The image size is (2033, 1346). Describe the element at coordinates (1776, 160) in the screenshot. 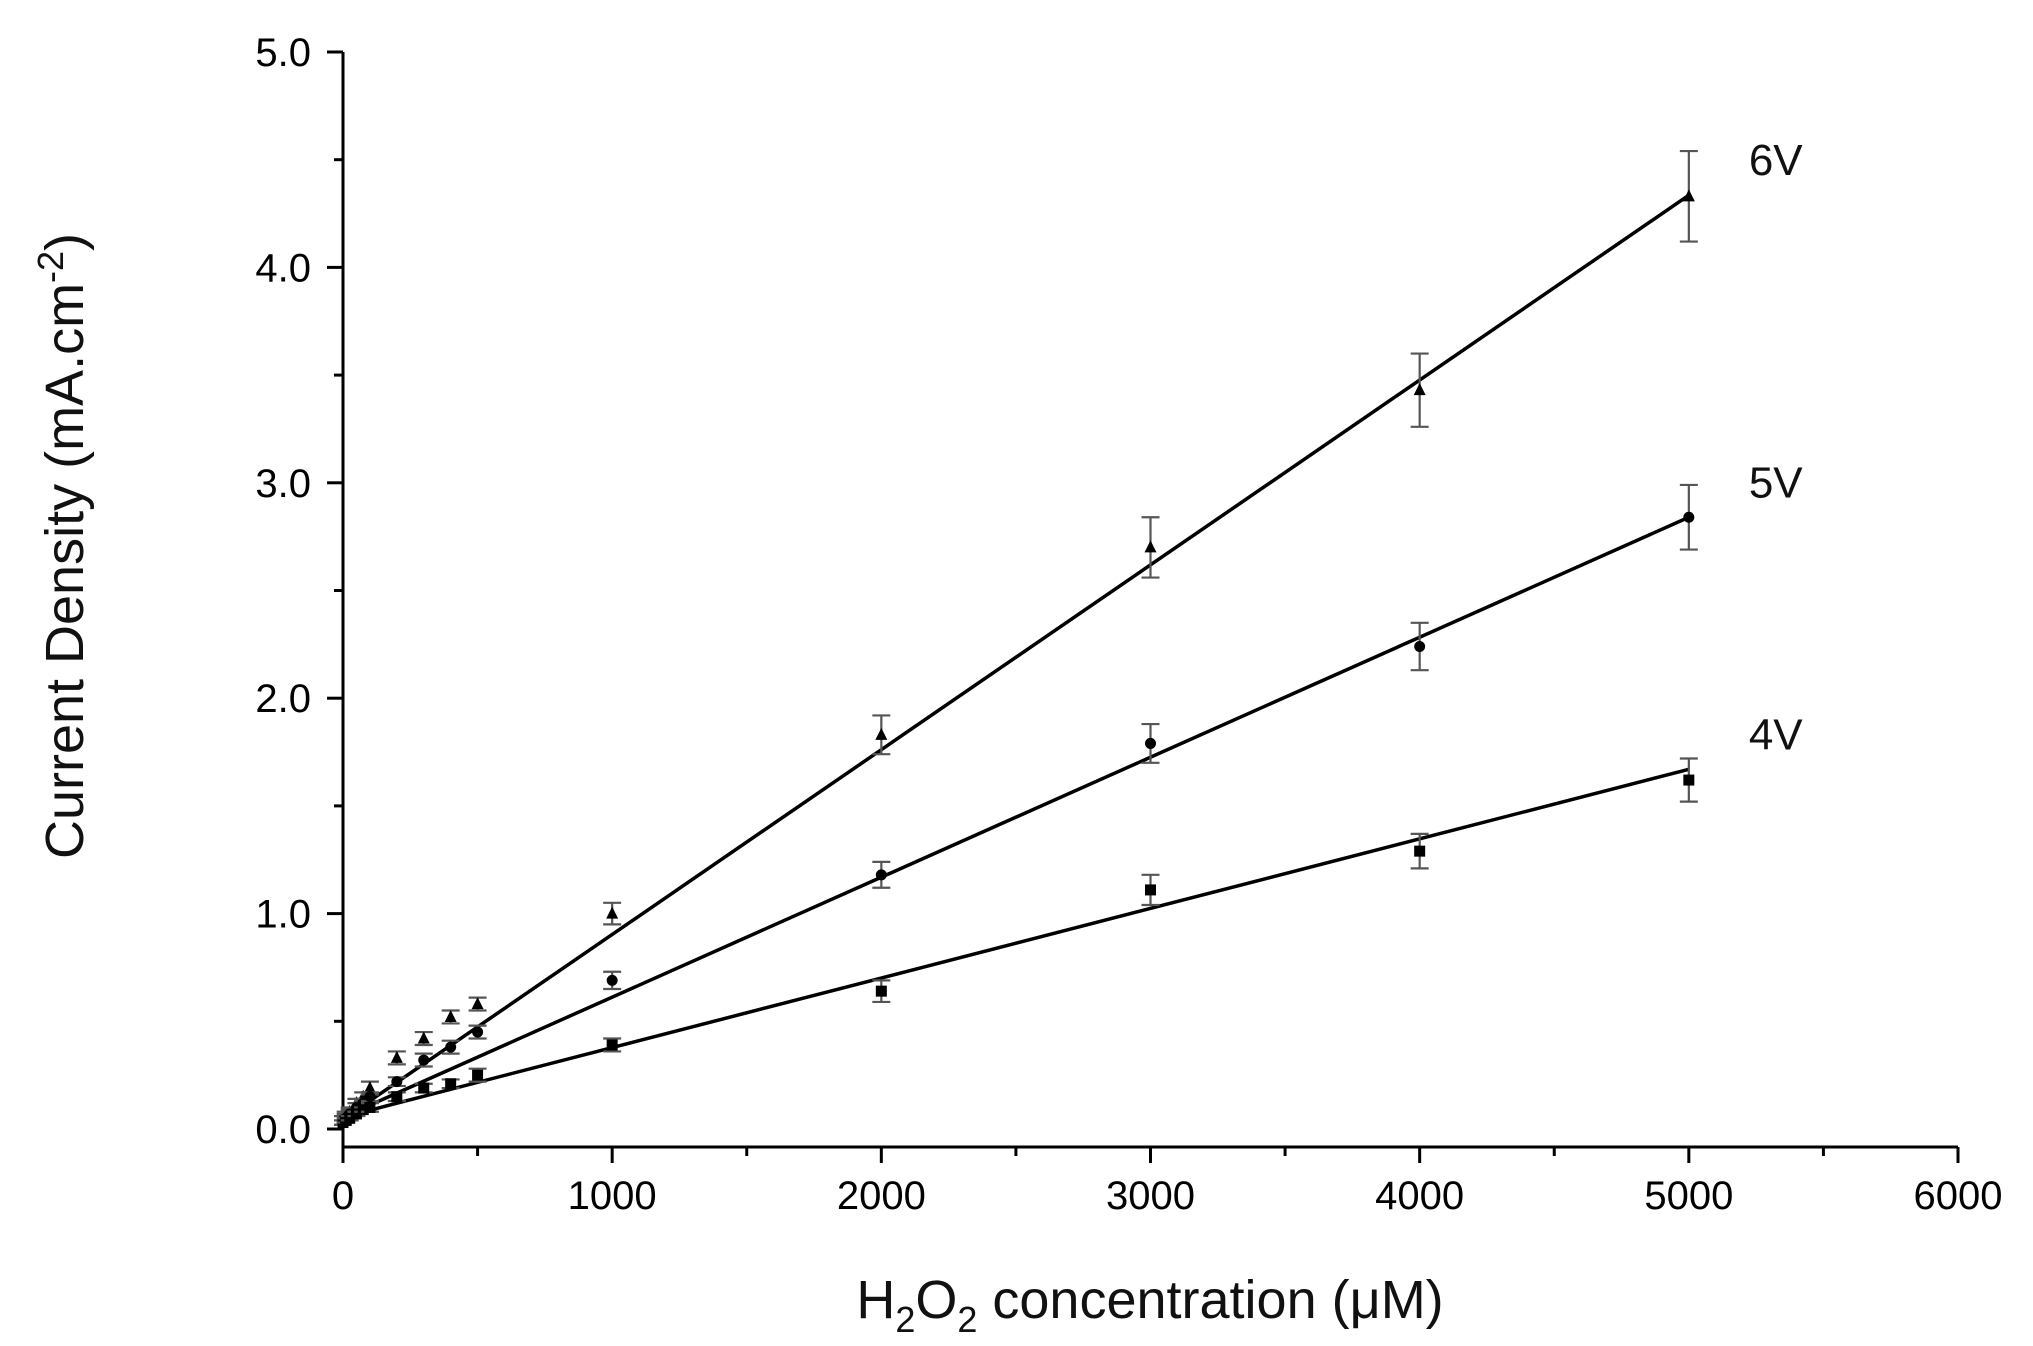

I see `series-label-6V: 6V` at that location.